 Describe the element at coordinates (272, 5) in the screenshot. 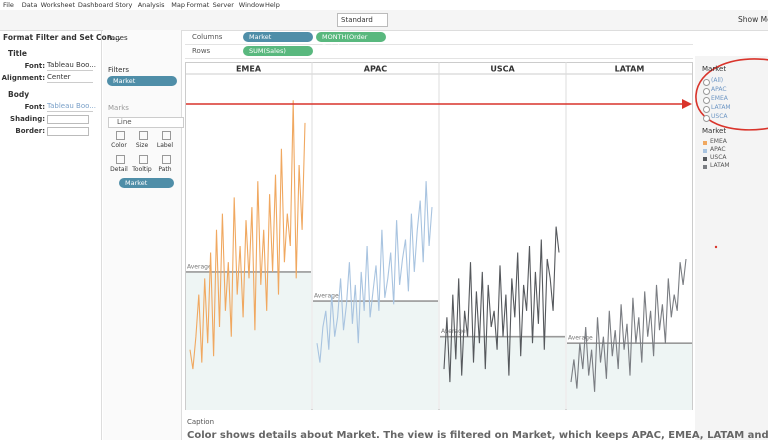

I see `menu-item: Help` at that location.